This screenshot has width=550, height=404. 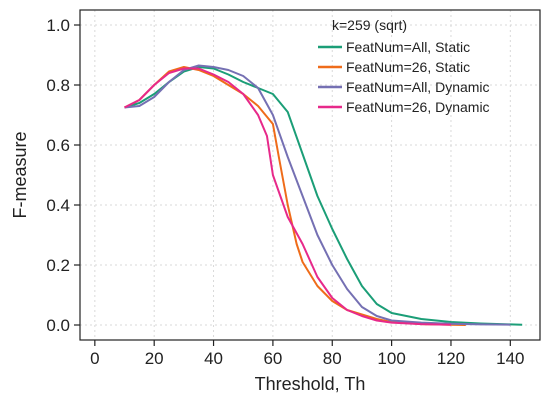 What do you see at coordinates (58, 205) in the screenshot?
I see `y-tick-label: 0.4` at bounding box center [58, 205].